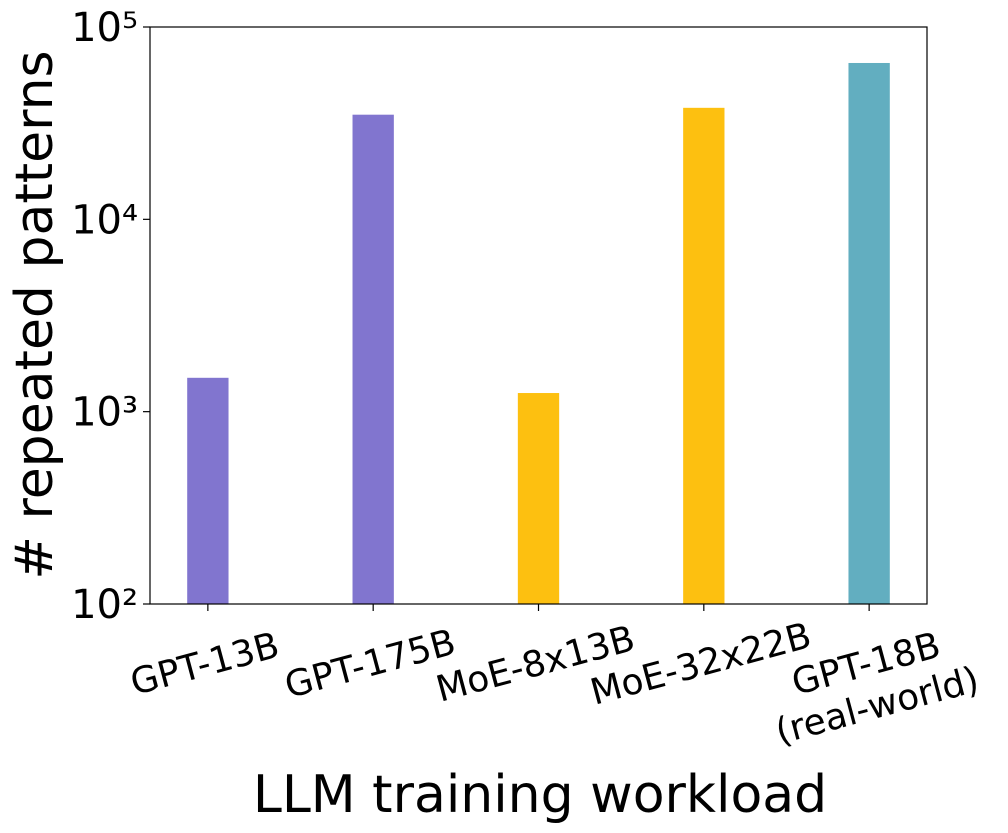 This screenshot has width=1008, height=833. I want to click on y-tick-label: 10³, so click(104, 413).